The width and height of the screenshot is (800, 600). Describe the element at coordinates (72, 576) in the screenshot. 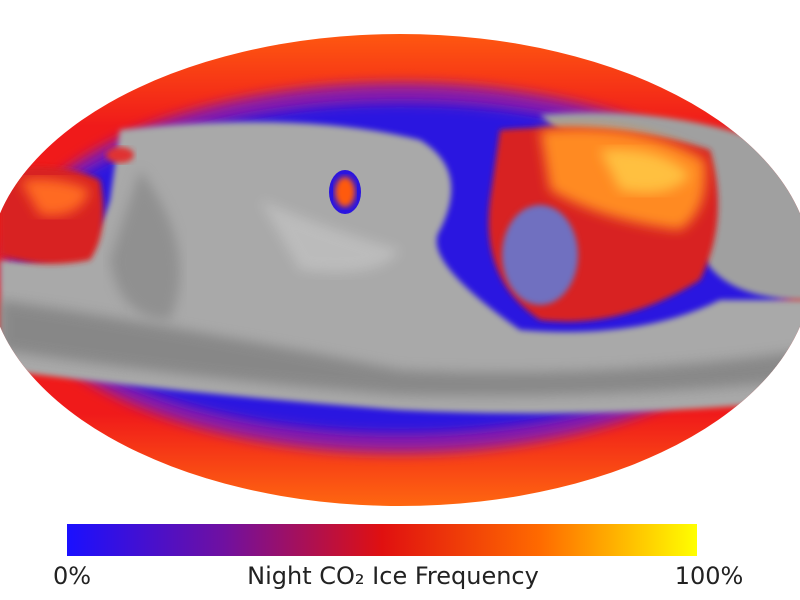

I see `colorbar-tick-label: 0%` at that location.